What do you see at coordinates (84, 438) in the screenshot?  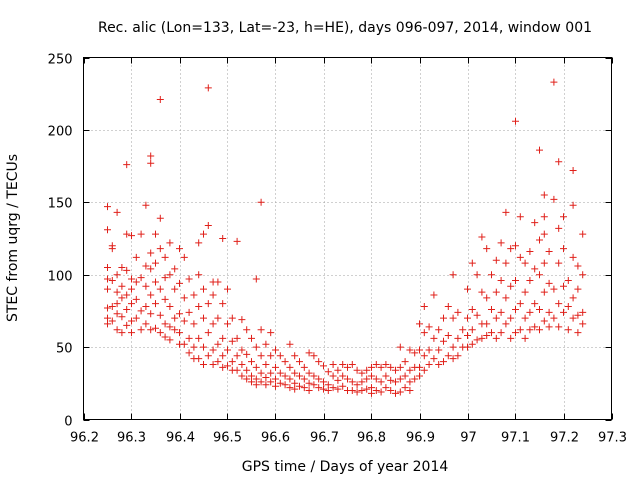 I see `x-tick-label: 96.2` at bounding box center [84, 438].